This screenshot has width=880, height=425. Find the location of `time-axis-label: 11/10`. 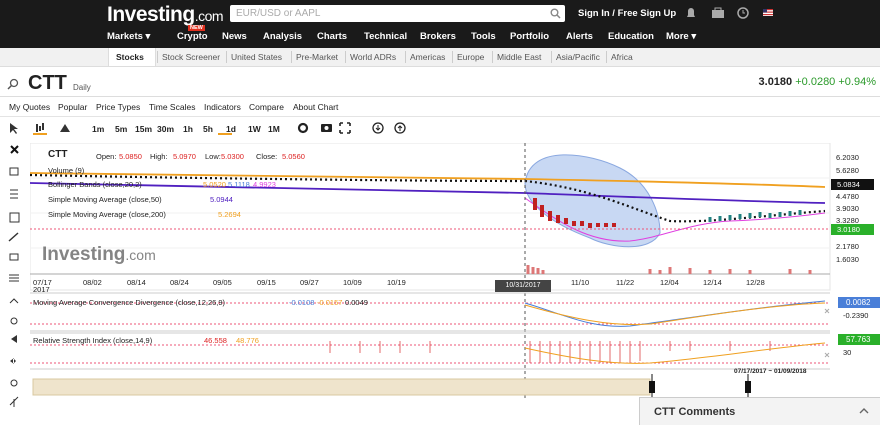

time-axis-label: 11/10 is located at coordinates (580, 282).